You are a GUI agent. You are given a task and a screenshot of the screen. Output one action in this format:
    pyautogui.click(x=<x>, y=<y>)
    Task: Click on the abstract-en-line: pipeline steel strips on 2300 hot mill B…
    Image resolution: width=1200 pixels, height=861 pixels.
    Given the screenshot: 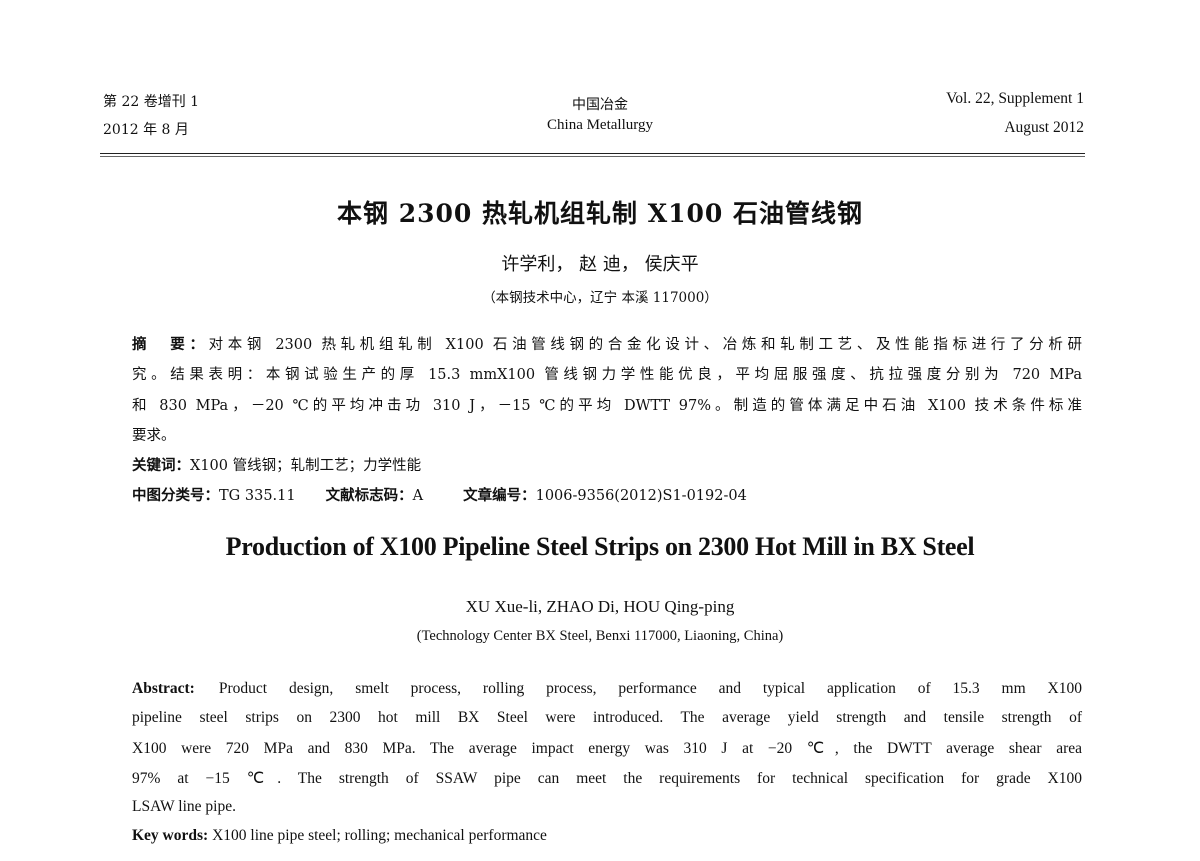 What is the action you would take?
    pyautogui.click(x=607, y=717)
    